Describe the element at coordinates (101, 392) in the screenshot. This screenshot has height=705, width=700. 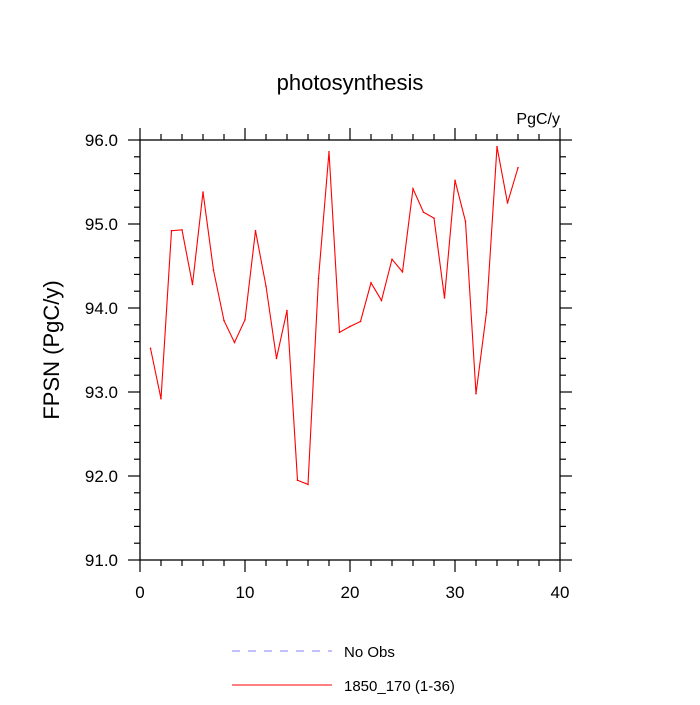
I see `y-tick-label: 93.0` at that location.